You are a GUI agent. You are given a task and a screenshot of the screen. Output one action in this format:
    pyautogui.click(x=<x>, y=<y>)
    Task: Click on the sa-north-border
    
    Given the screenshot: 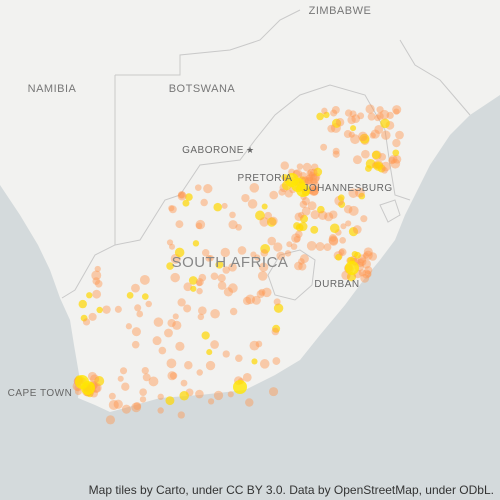 What is the action you would take?
    pyautogui.click(x=295, y=142)
    